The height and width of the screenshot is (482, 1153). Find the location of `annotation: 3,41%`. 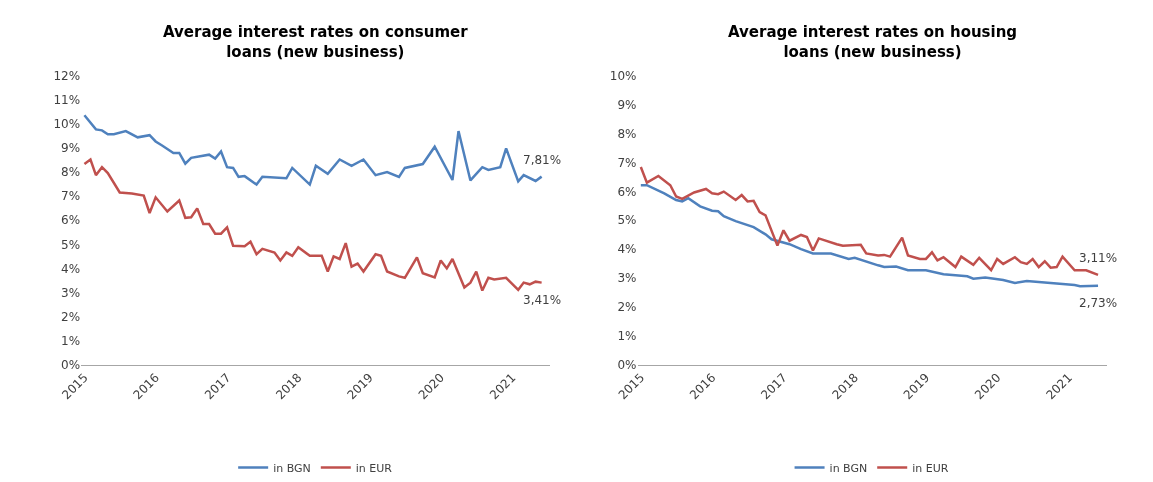

annotation: 3,41% is located at coordinates (542, 300).